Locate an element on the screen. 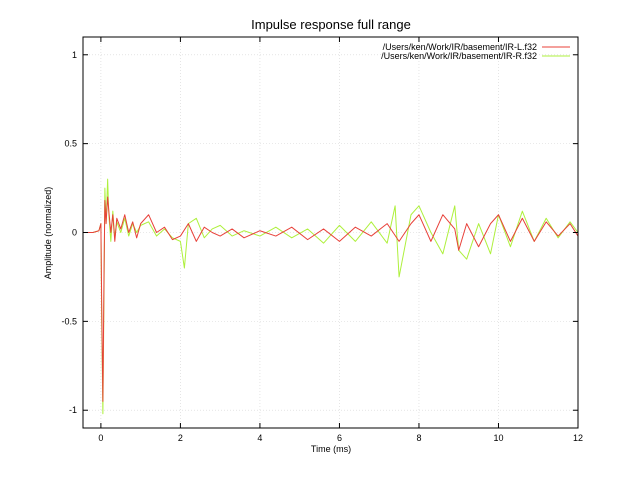 The image size is (640, 480). y-tick-label: 0.5 is located at coordinates (70, 144).